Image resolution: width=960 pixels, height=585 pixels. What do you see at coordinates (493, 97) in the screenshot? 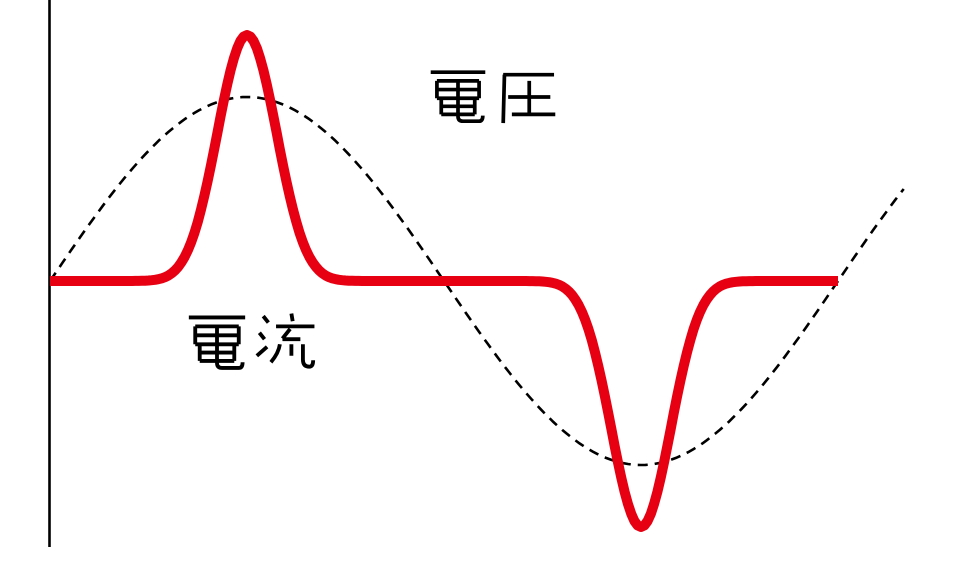
I see `voltage-label` at bounding box center [493, 97].